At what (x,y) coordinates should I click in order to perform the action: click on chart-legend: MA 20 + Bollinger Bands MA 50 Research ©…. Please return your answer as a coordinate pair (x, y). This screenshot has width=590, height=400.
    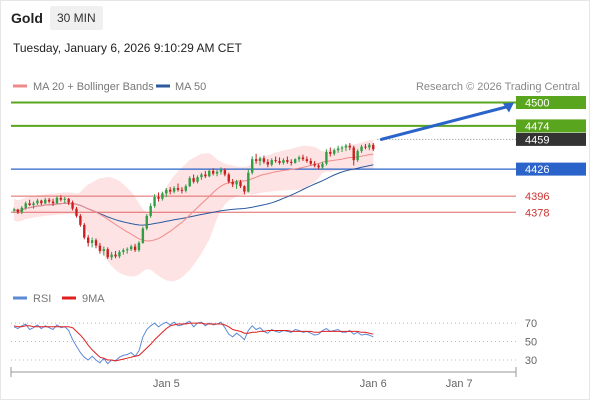
    Looking at the image, I should click on (296, 87).